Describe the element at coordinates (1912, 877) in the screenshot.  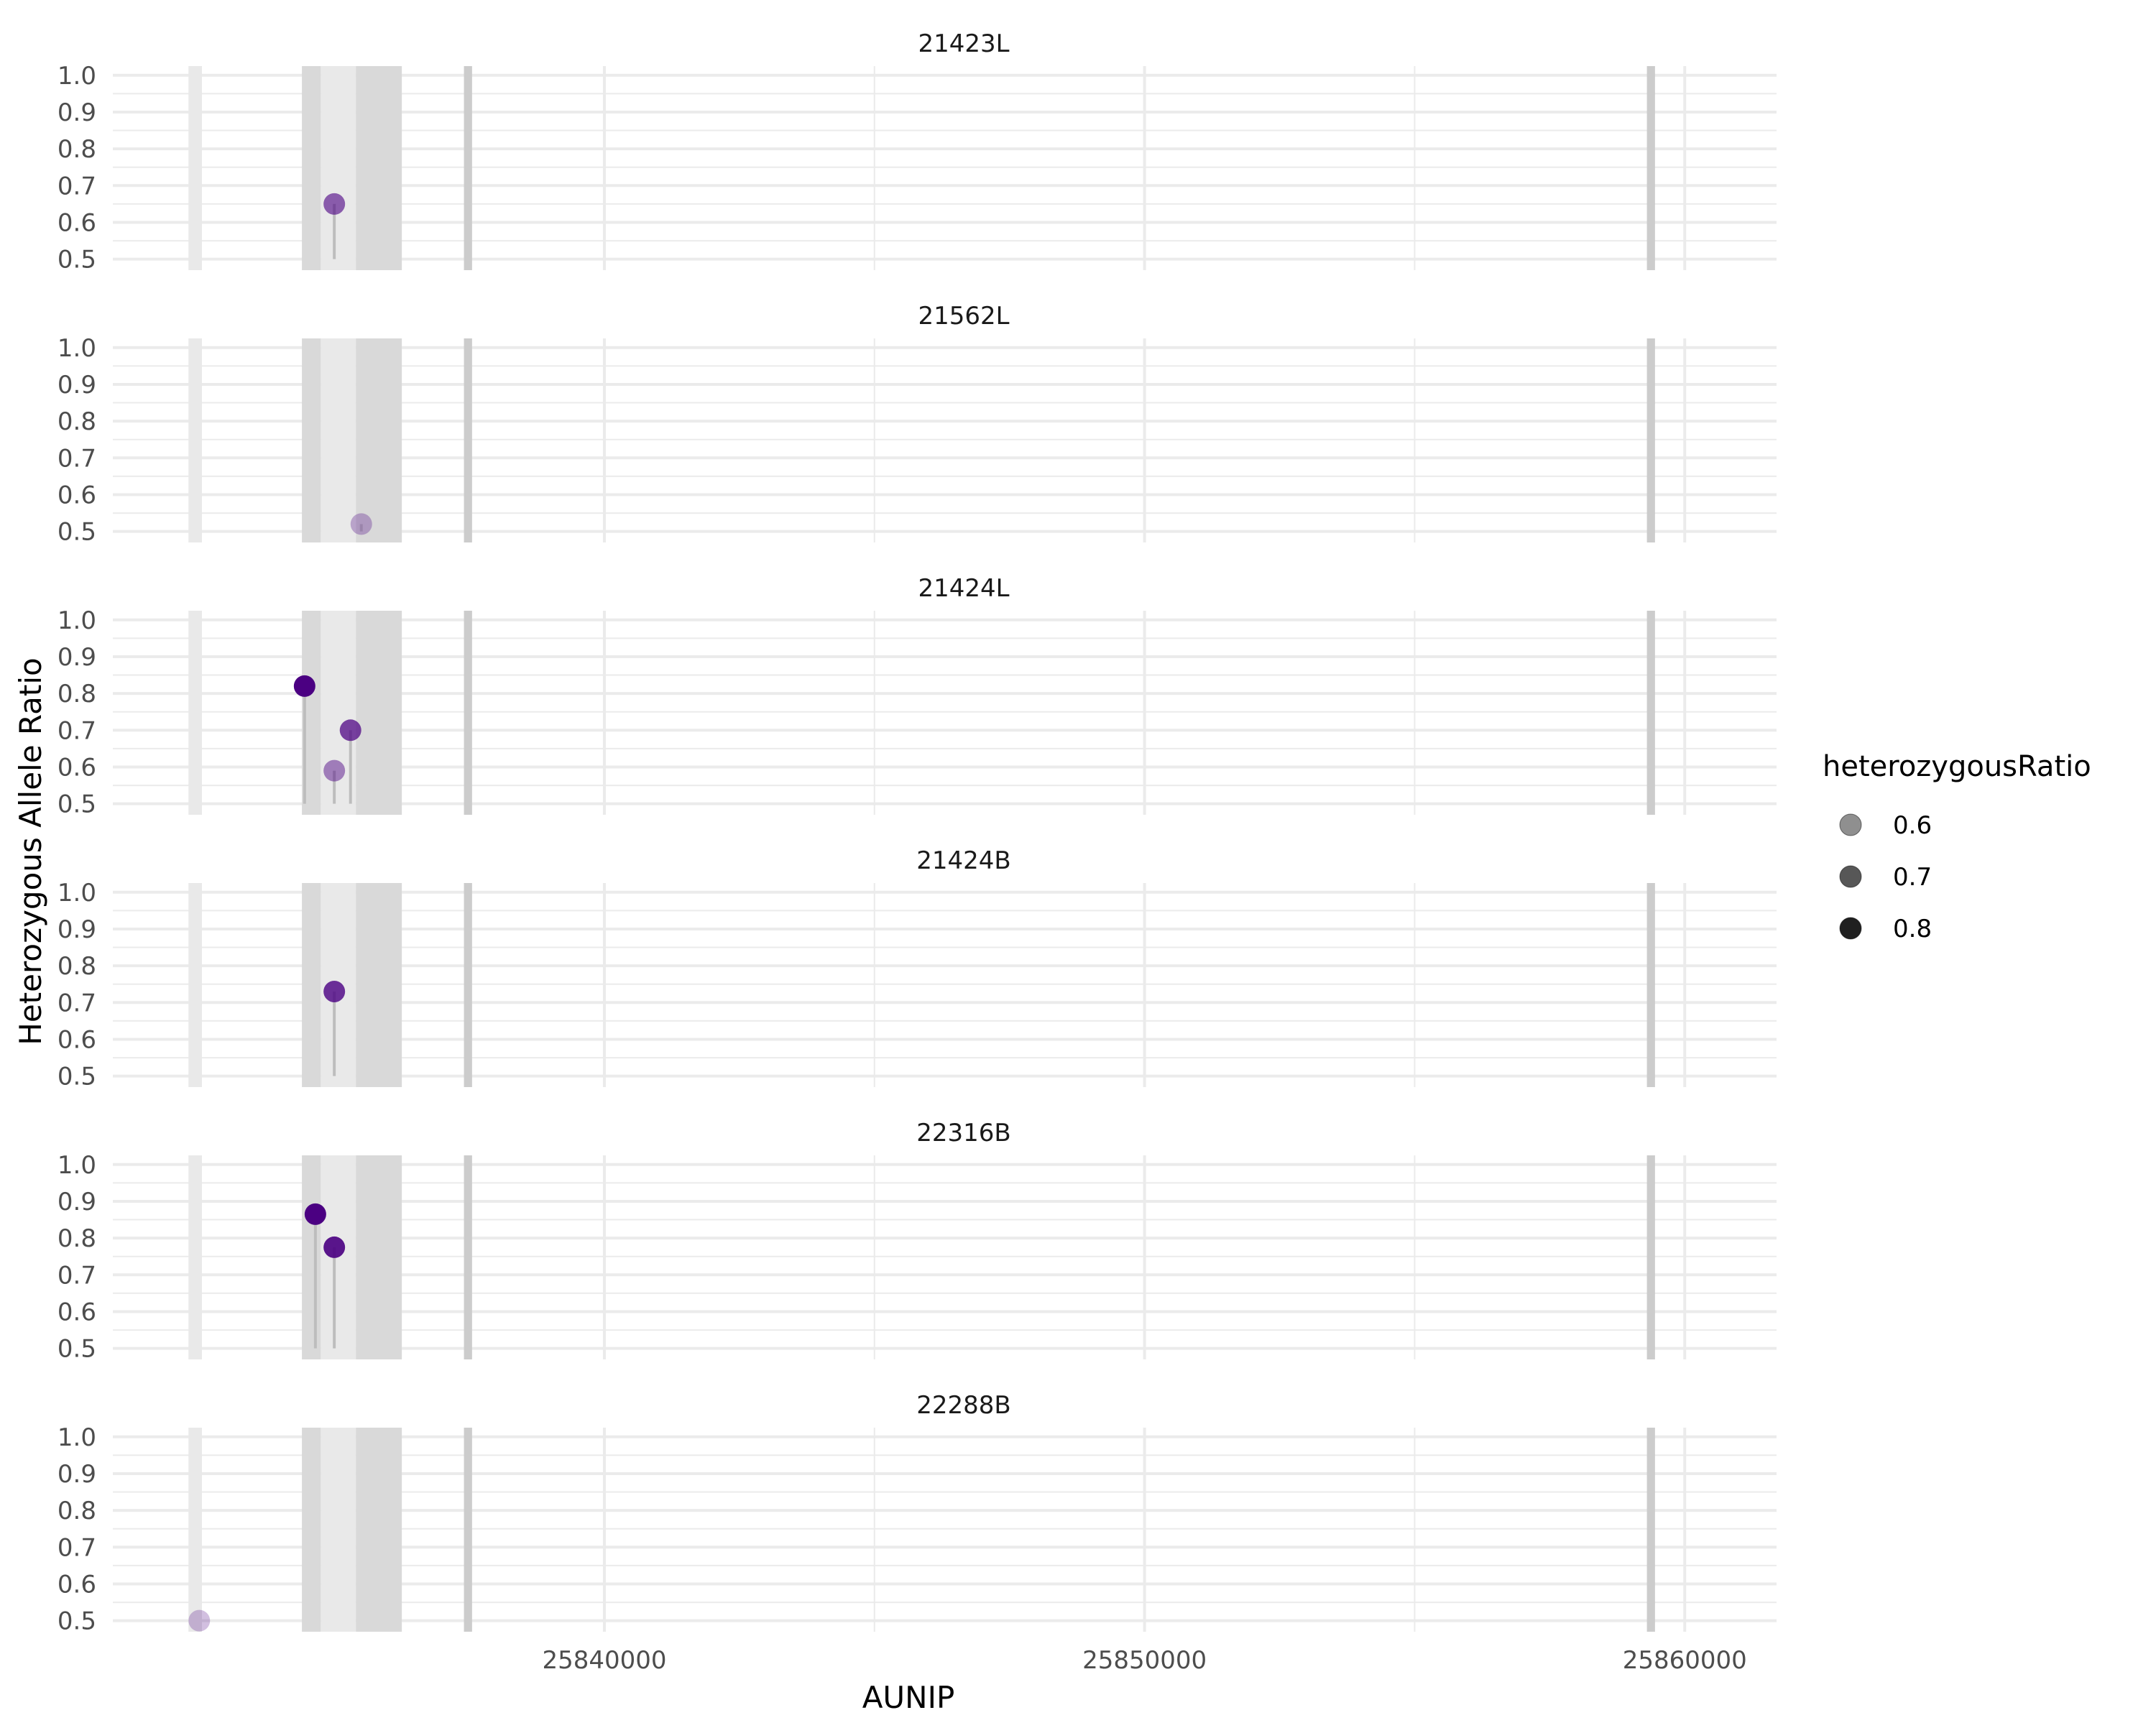
I see `legend-label: 0.7` at that location.